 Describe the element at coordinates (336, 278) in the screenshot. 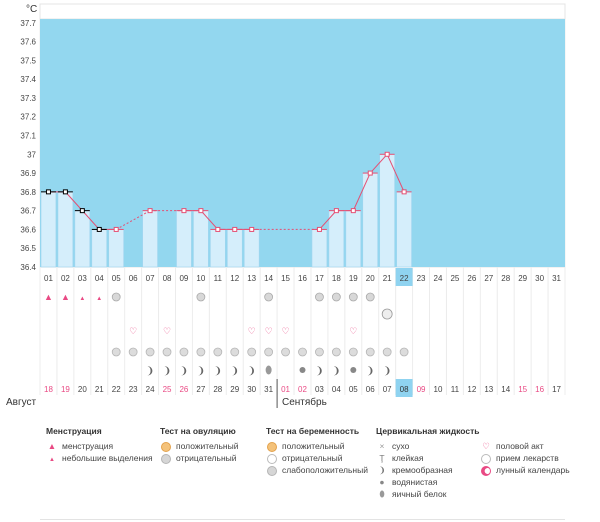

I see `x-tick-label: 18` at that location.